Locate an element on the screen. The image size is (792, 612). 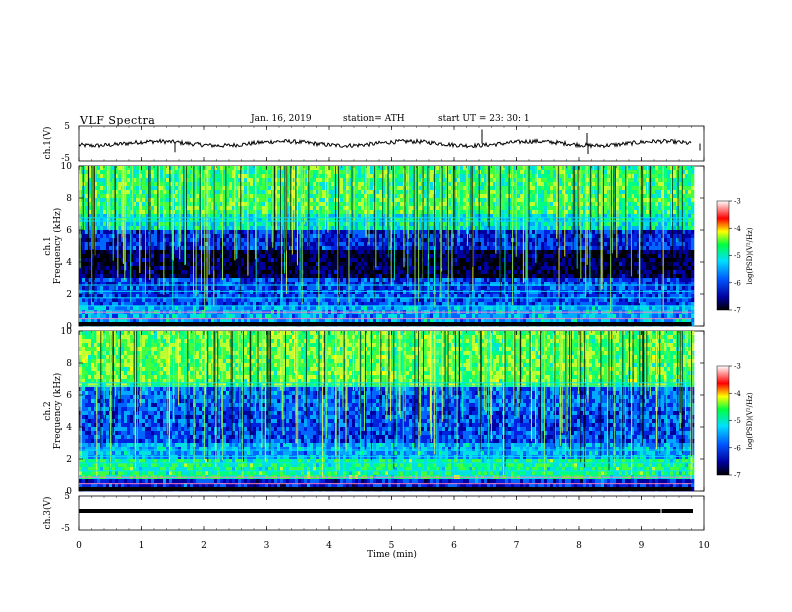
ch3-waveform-panel: 5 -5 ch.3(V) is located at coordinates (373, 513).